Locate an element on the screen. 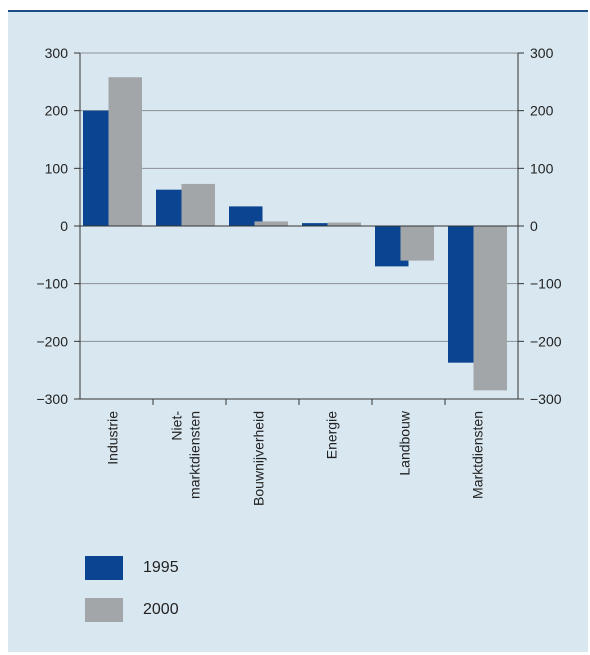 This screenshot has height=655, width=590. legend-item-1995: 1995 is located at coordinates (132, 568).